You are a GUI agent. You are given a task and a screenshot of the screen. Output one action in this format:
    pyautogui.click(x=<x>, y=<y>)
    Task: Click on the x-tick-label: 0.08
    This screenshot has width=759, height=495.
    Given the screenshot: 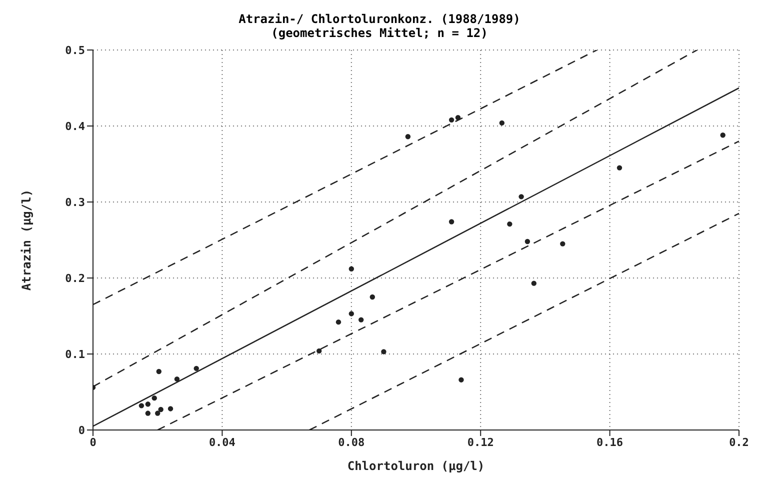 What is the action you would take?
    pyautogui.click(x=351, y=442)
    